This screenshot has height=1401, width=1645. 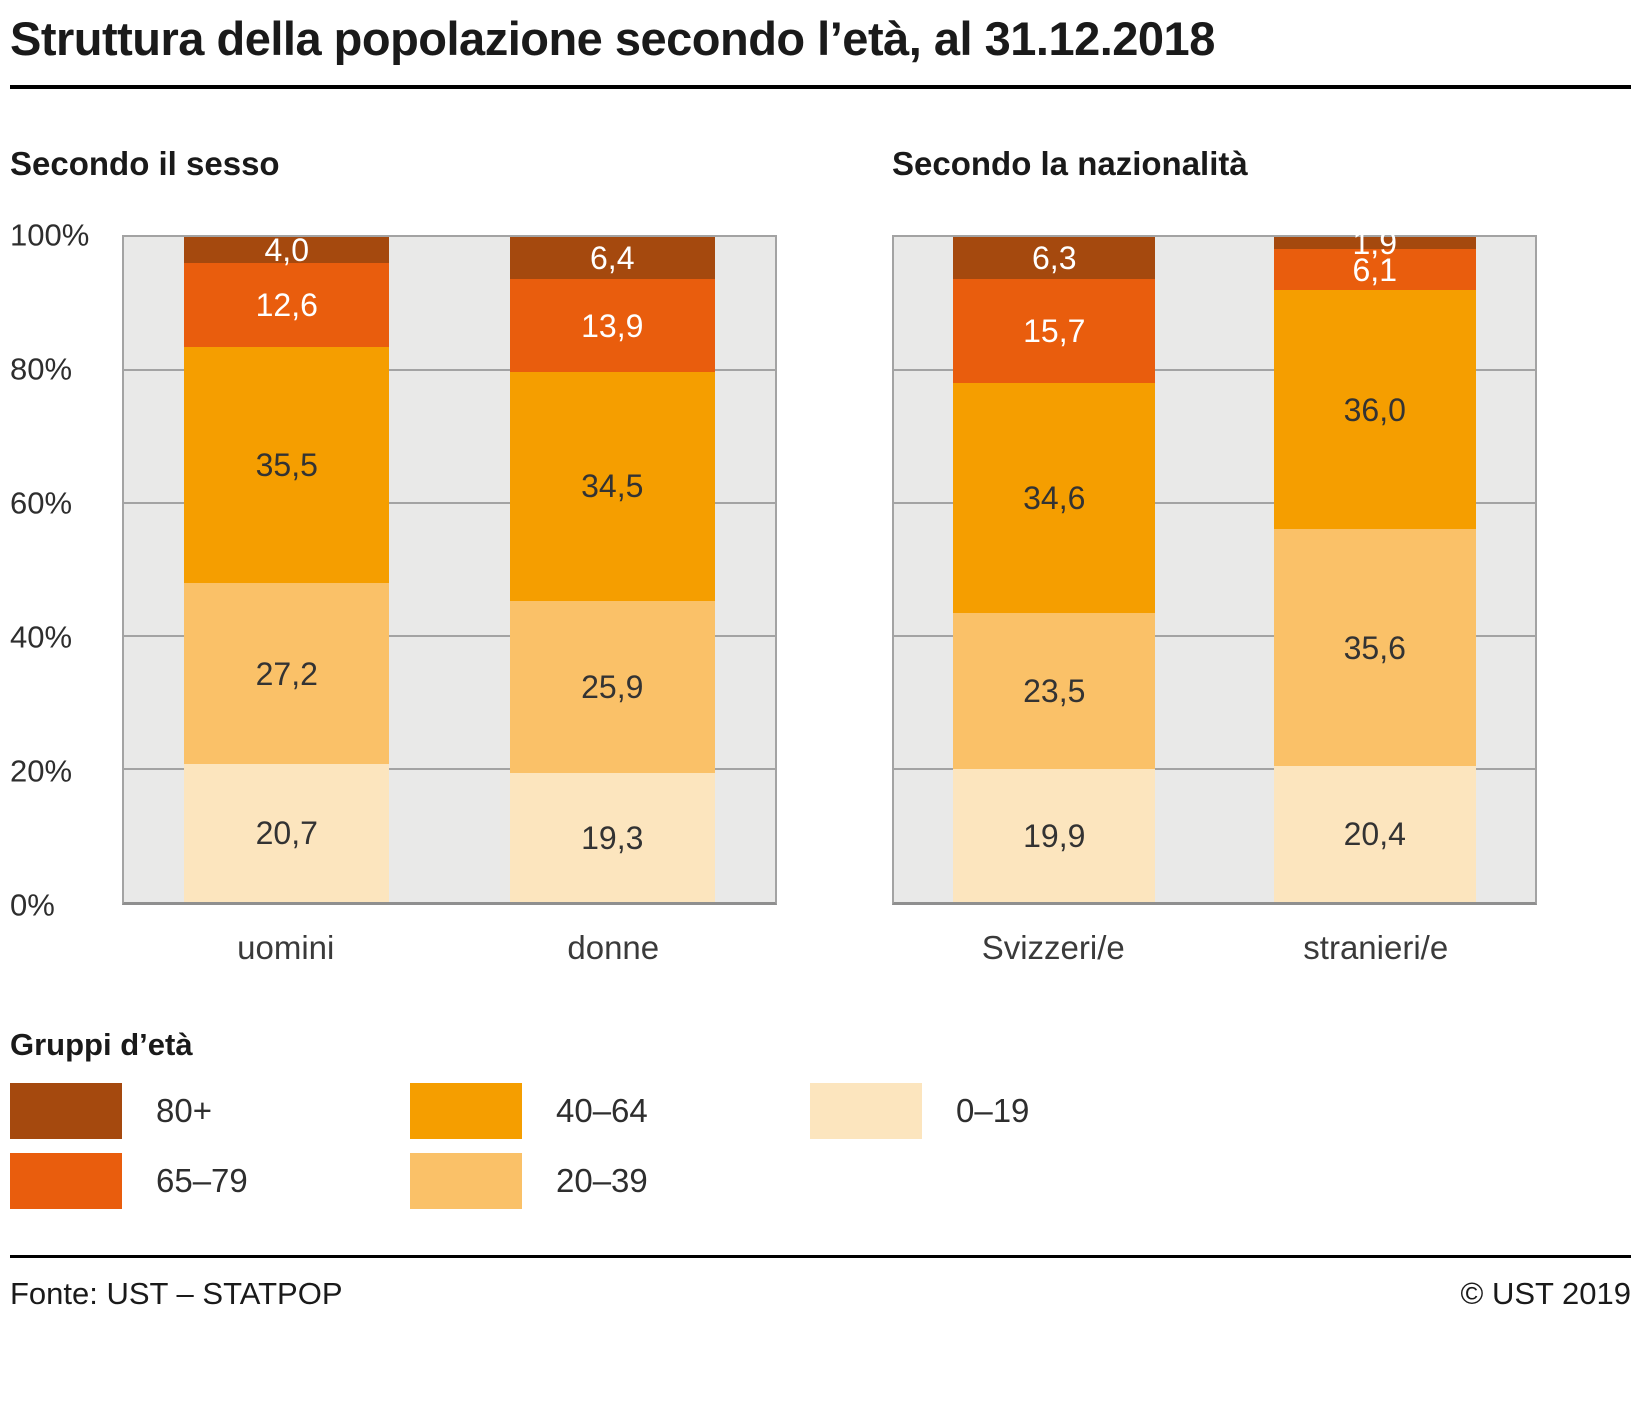 I want to click on legend: Gruppi d’età 80+ 65–79 40–64 20–39 0–19, so click(x=820, y=1118).